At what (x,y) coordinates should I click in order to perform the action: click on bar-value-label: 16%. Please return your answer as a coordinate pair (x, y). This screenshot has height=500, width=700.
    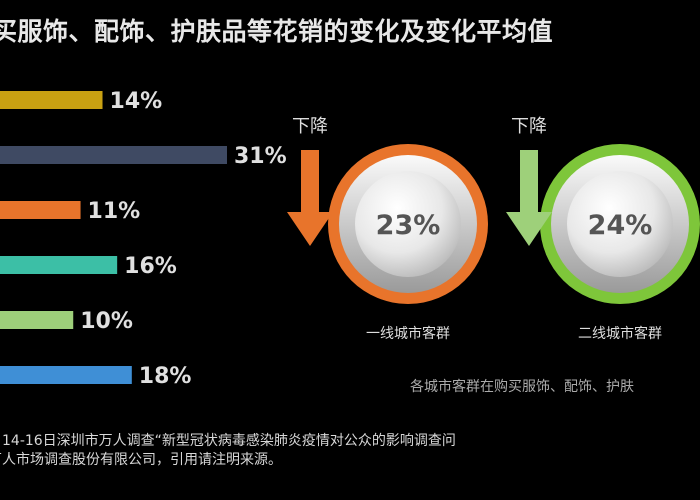
    Looking at the image, I should click on (150, 266).